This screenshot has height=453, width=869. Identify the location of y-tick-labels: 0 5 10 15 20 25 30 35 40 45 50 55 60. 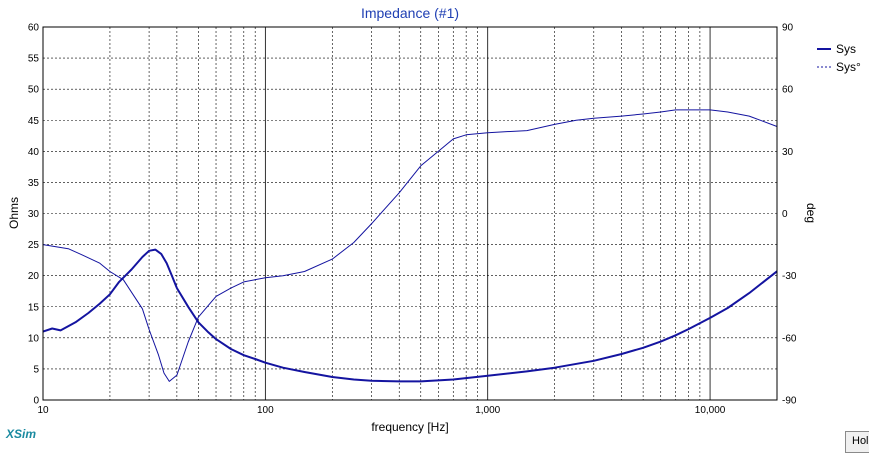
(34, 215).